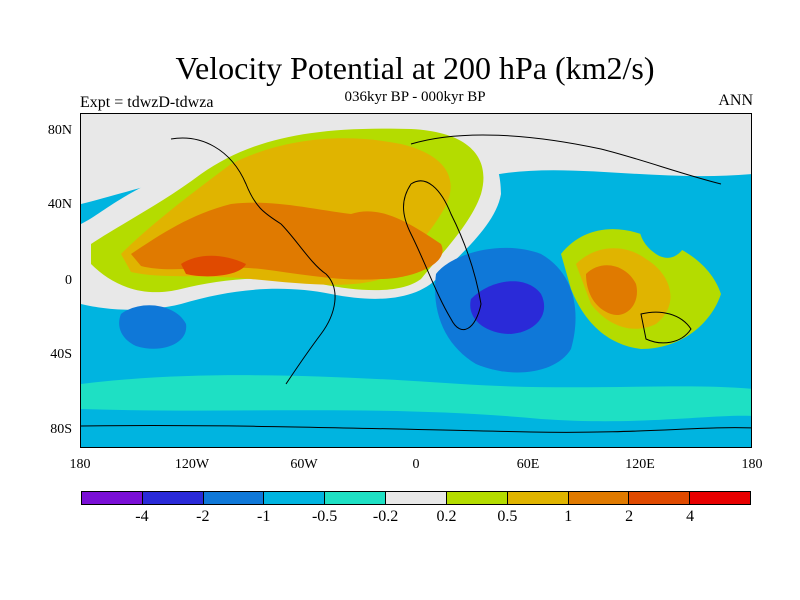 The width and height of the screenshot is (800, 600). I want to click on colorbar, so click(416, 498).